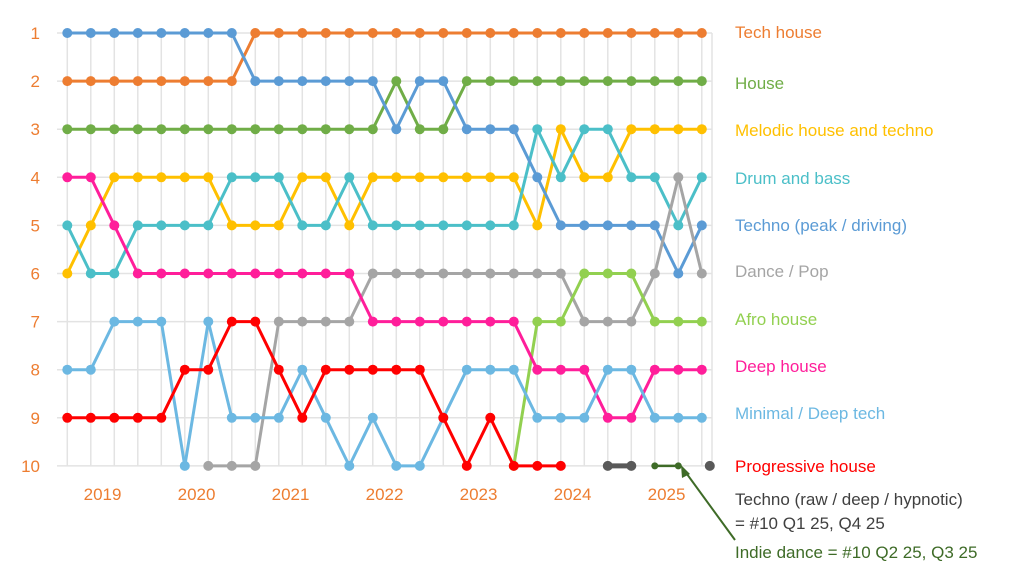 This screenshot has width=1024, height=574. Describe the element at coordinates (385, 494) in the screenshot. I see `x-axis-year-labels: 2019 2020 2021 2022 2023 2024 2025` at that location.